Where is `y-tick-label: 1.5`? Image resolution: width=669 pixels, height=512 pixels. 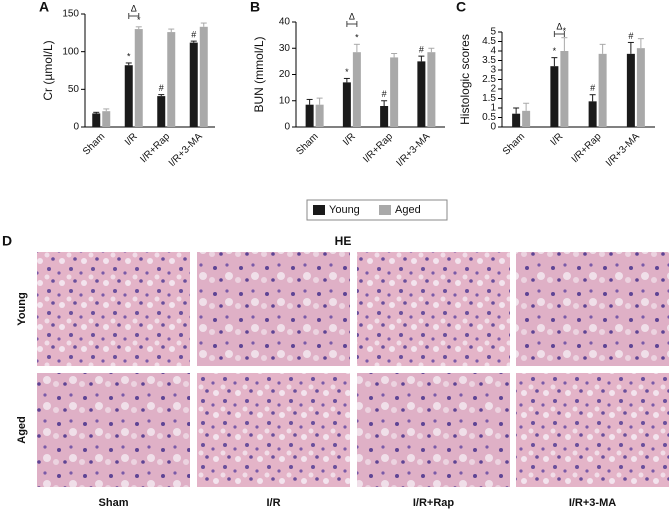 y-tick-label: 1.5 is located at coordinates (489, 98).